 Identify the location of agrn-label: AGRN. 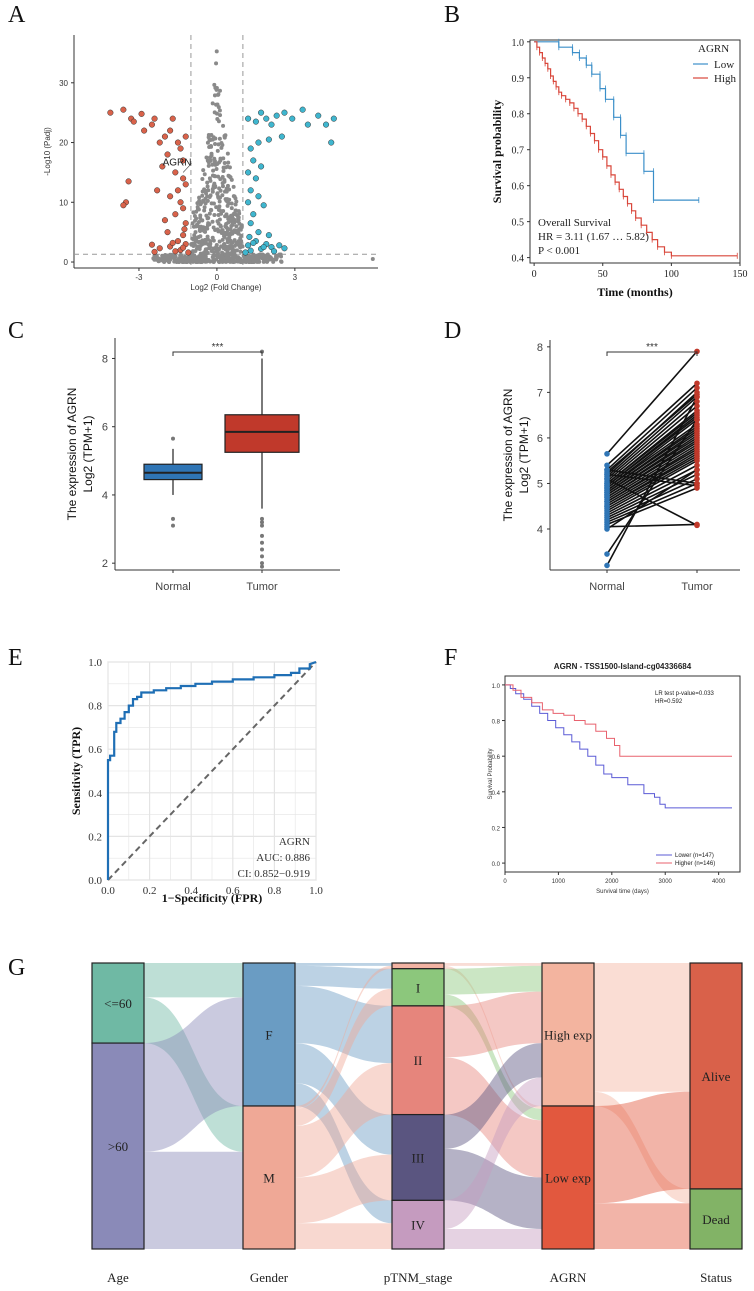
(177, 162).